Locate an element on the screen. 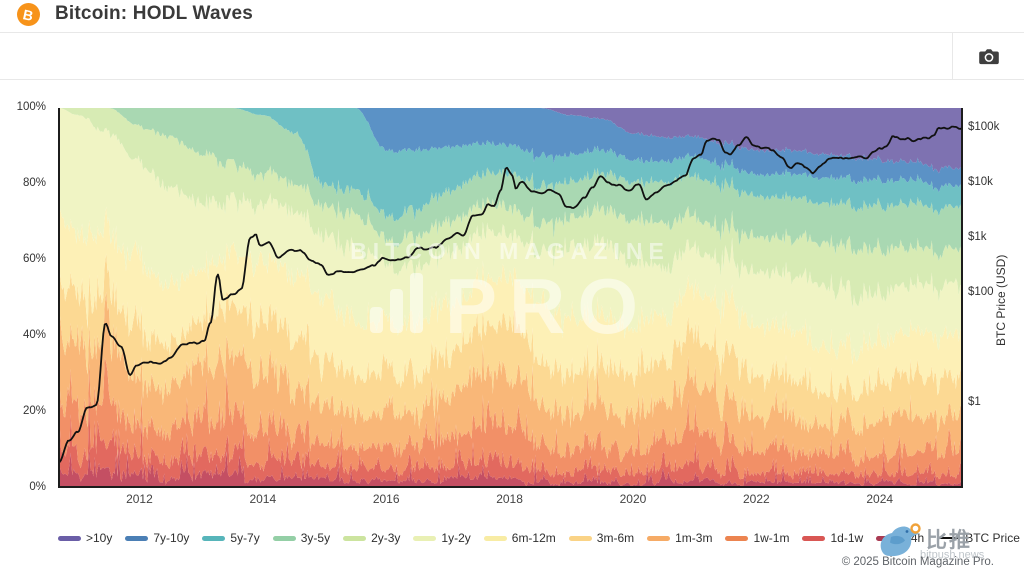 The image size is (1024, 575). legend-label: 5y-7y is located at coordinates (245, 538).